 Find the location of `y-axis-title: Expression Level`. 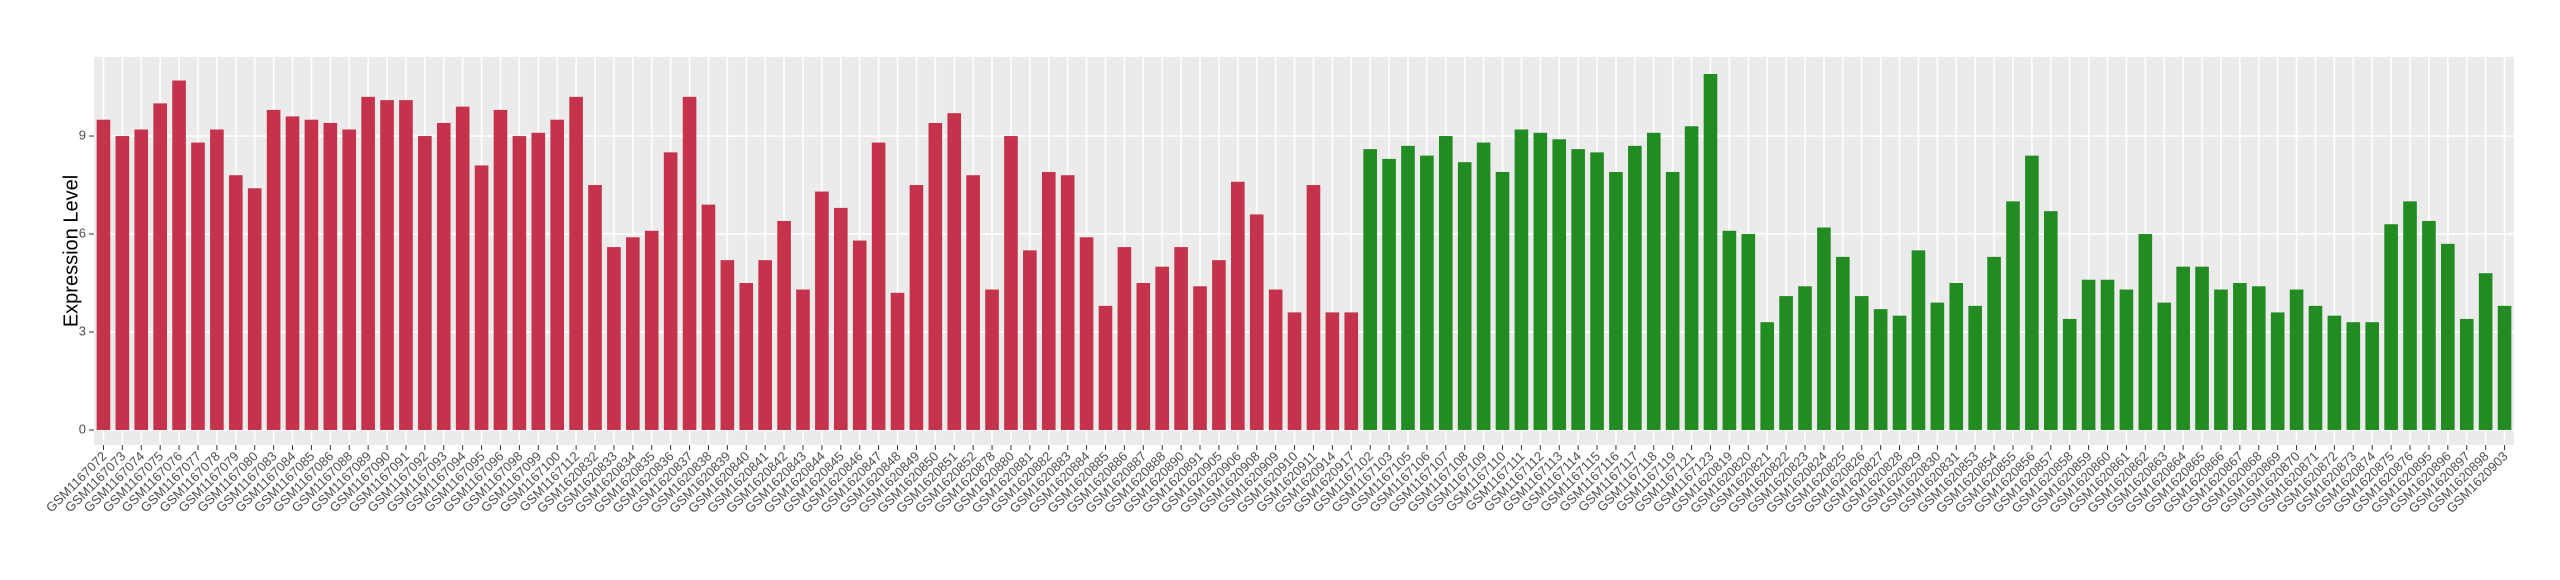

y-axis-title: Expression Level is located at coordinates (71, 251).